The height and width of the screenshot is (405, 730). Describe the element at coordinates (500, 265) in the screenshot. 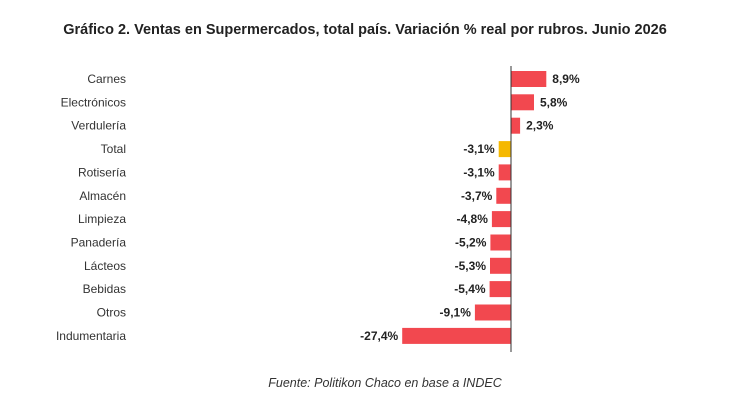

I see `bar-lacteos` at that location.